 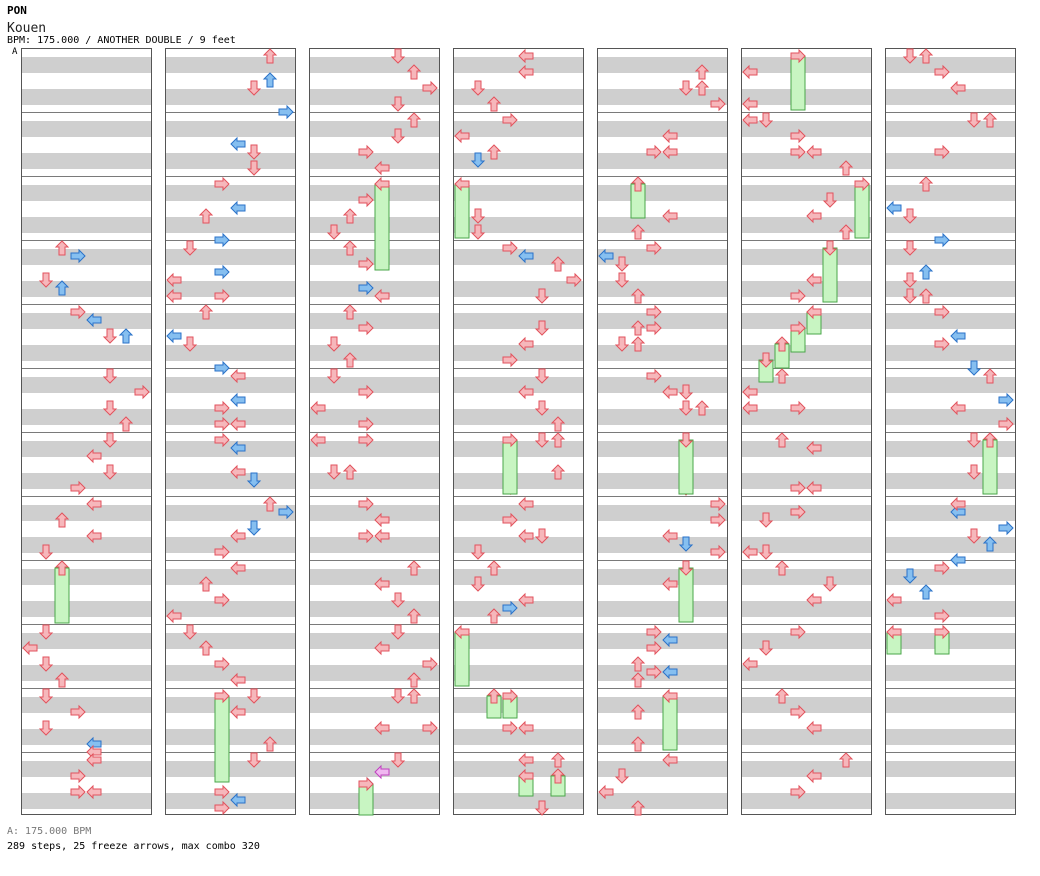 I want to click on chart-column, so click(x=518, y=431).